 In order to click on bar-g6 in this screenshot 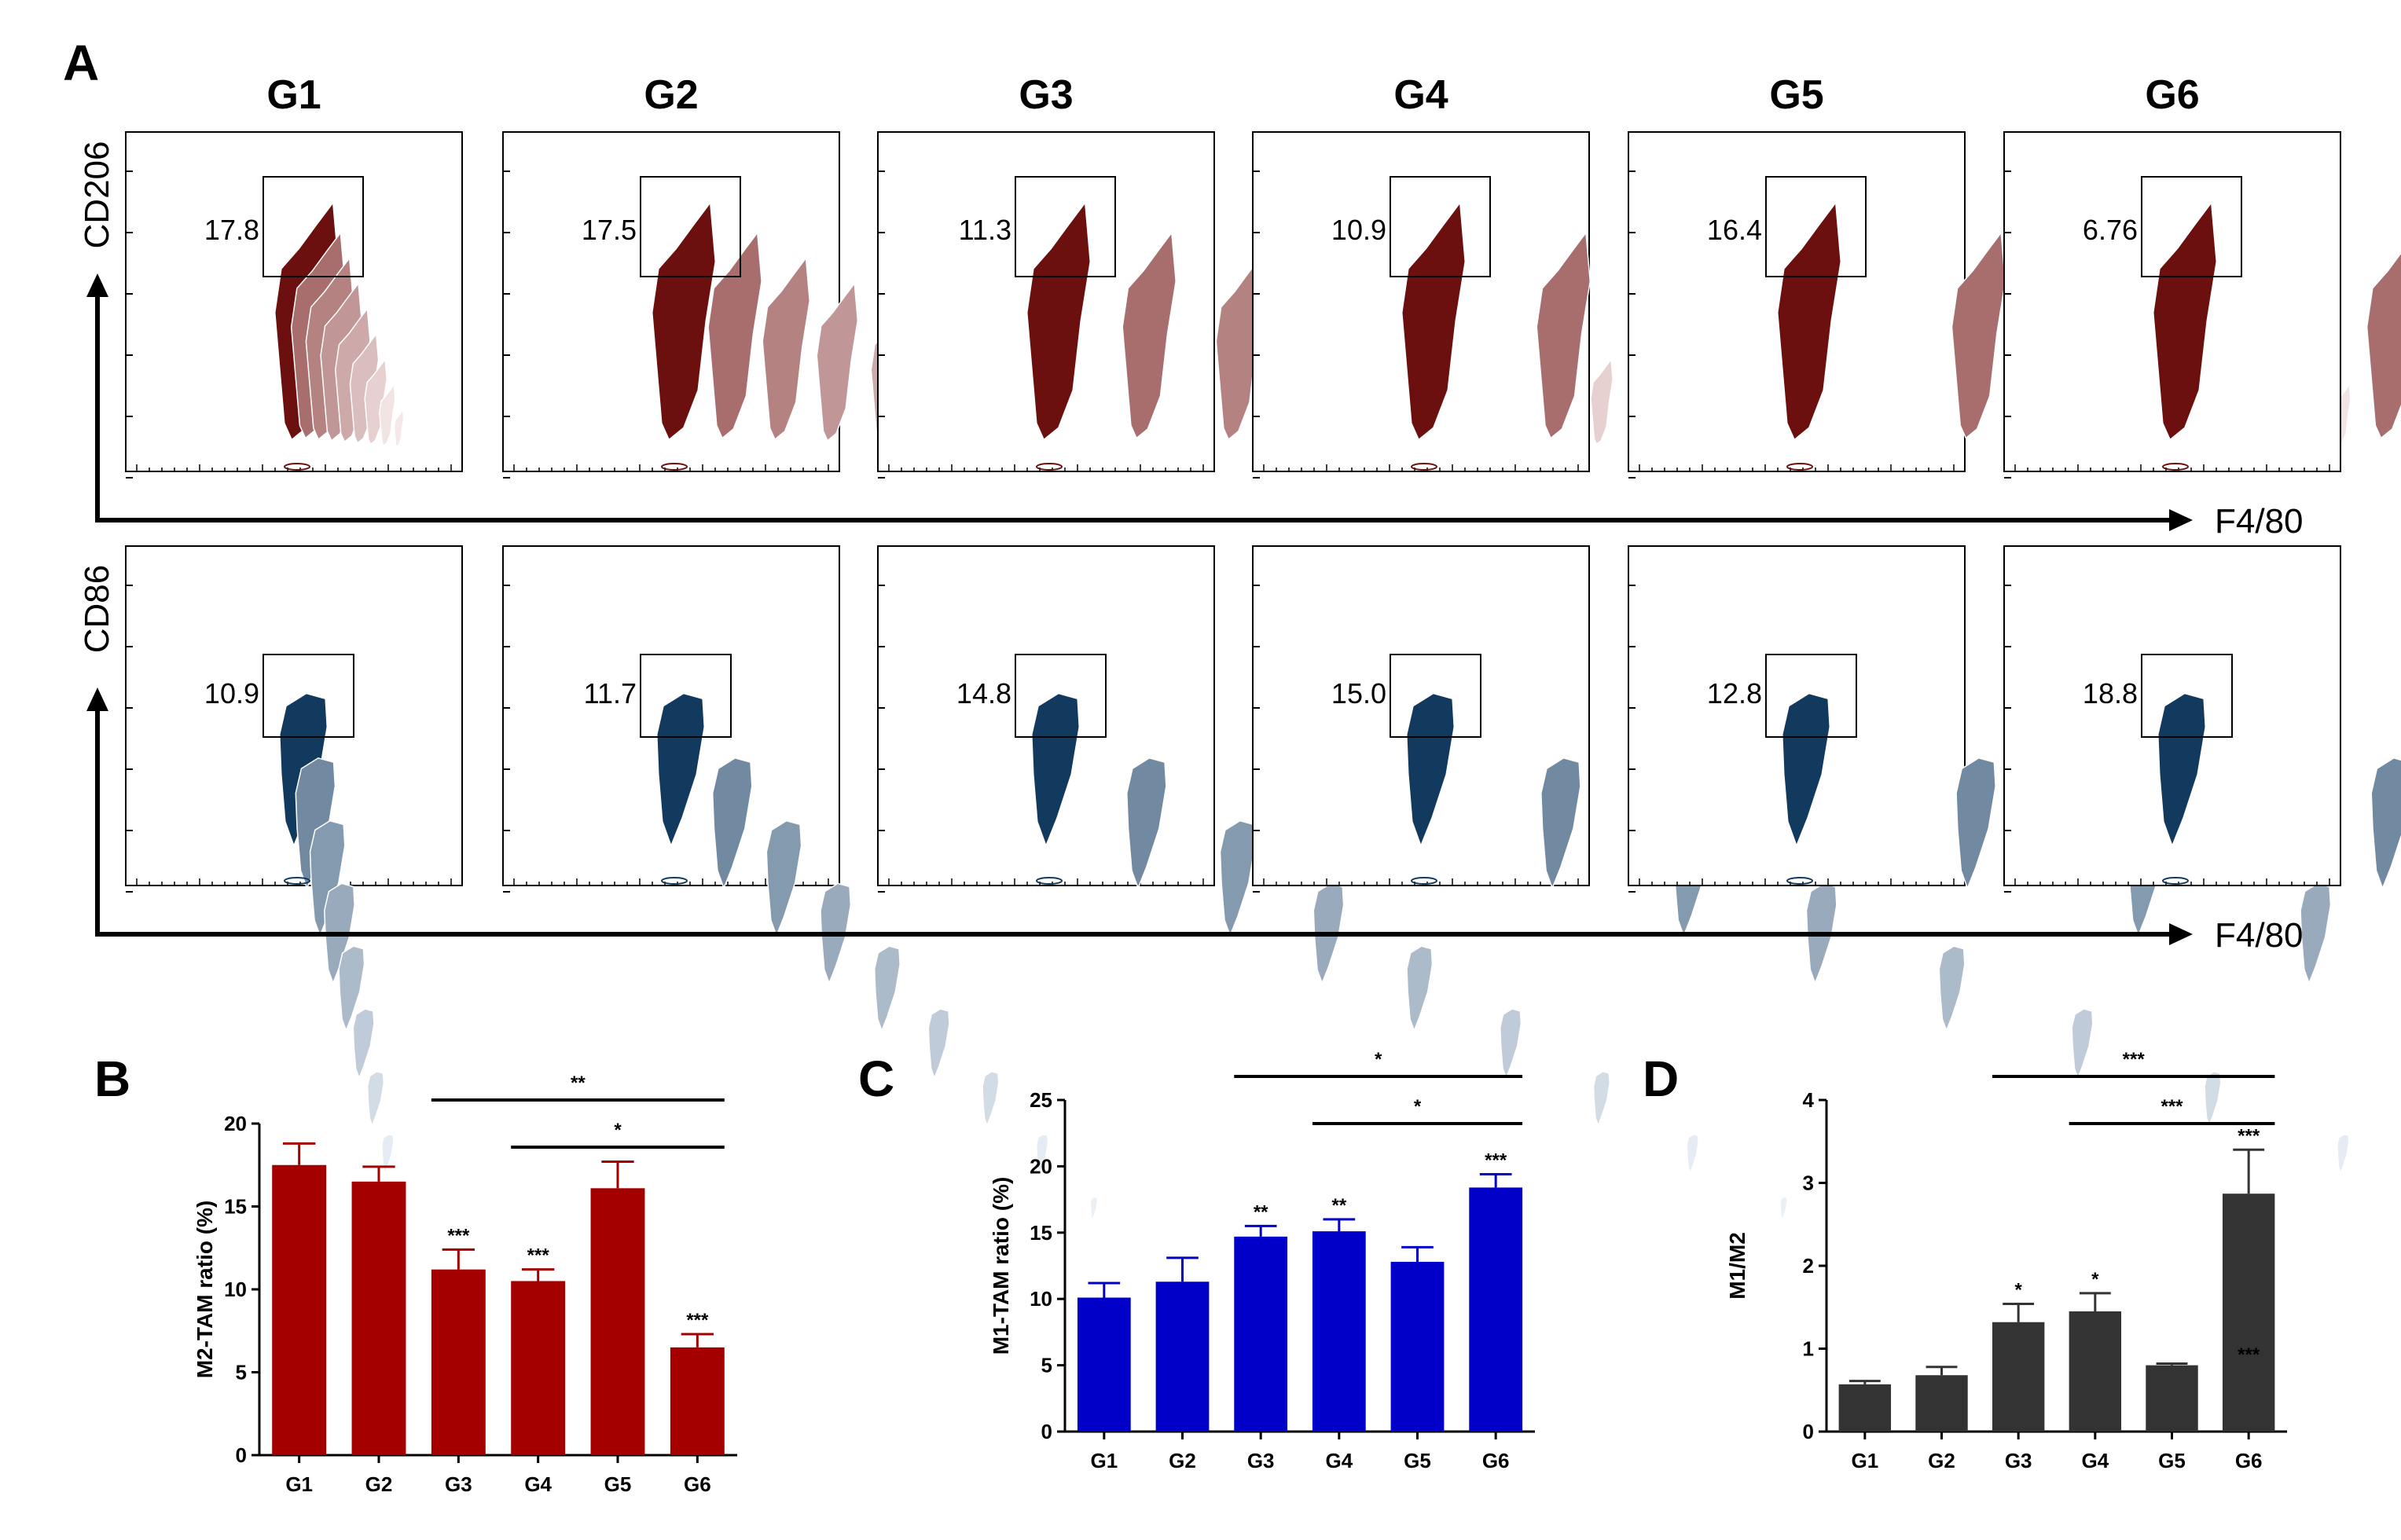, I will do `click(1496, 1309)`.